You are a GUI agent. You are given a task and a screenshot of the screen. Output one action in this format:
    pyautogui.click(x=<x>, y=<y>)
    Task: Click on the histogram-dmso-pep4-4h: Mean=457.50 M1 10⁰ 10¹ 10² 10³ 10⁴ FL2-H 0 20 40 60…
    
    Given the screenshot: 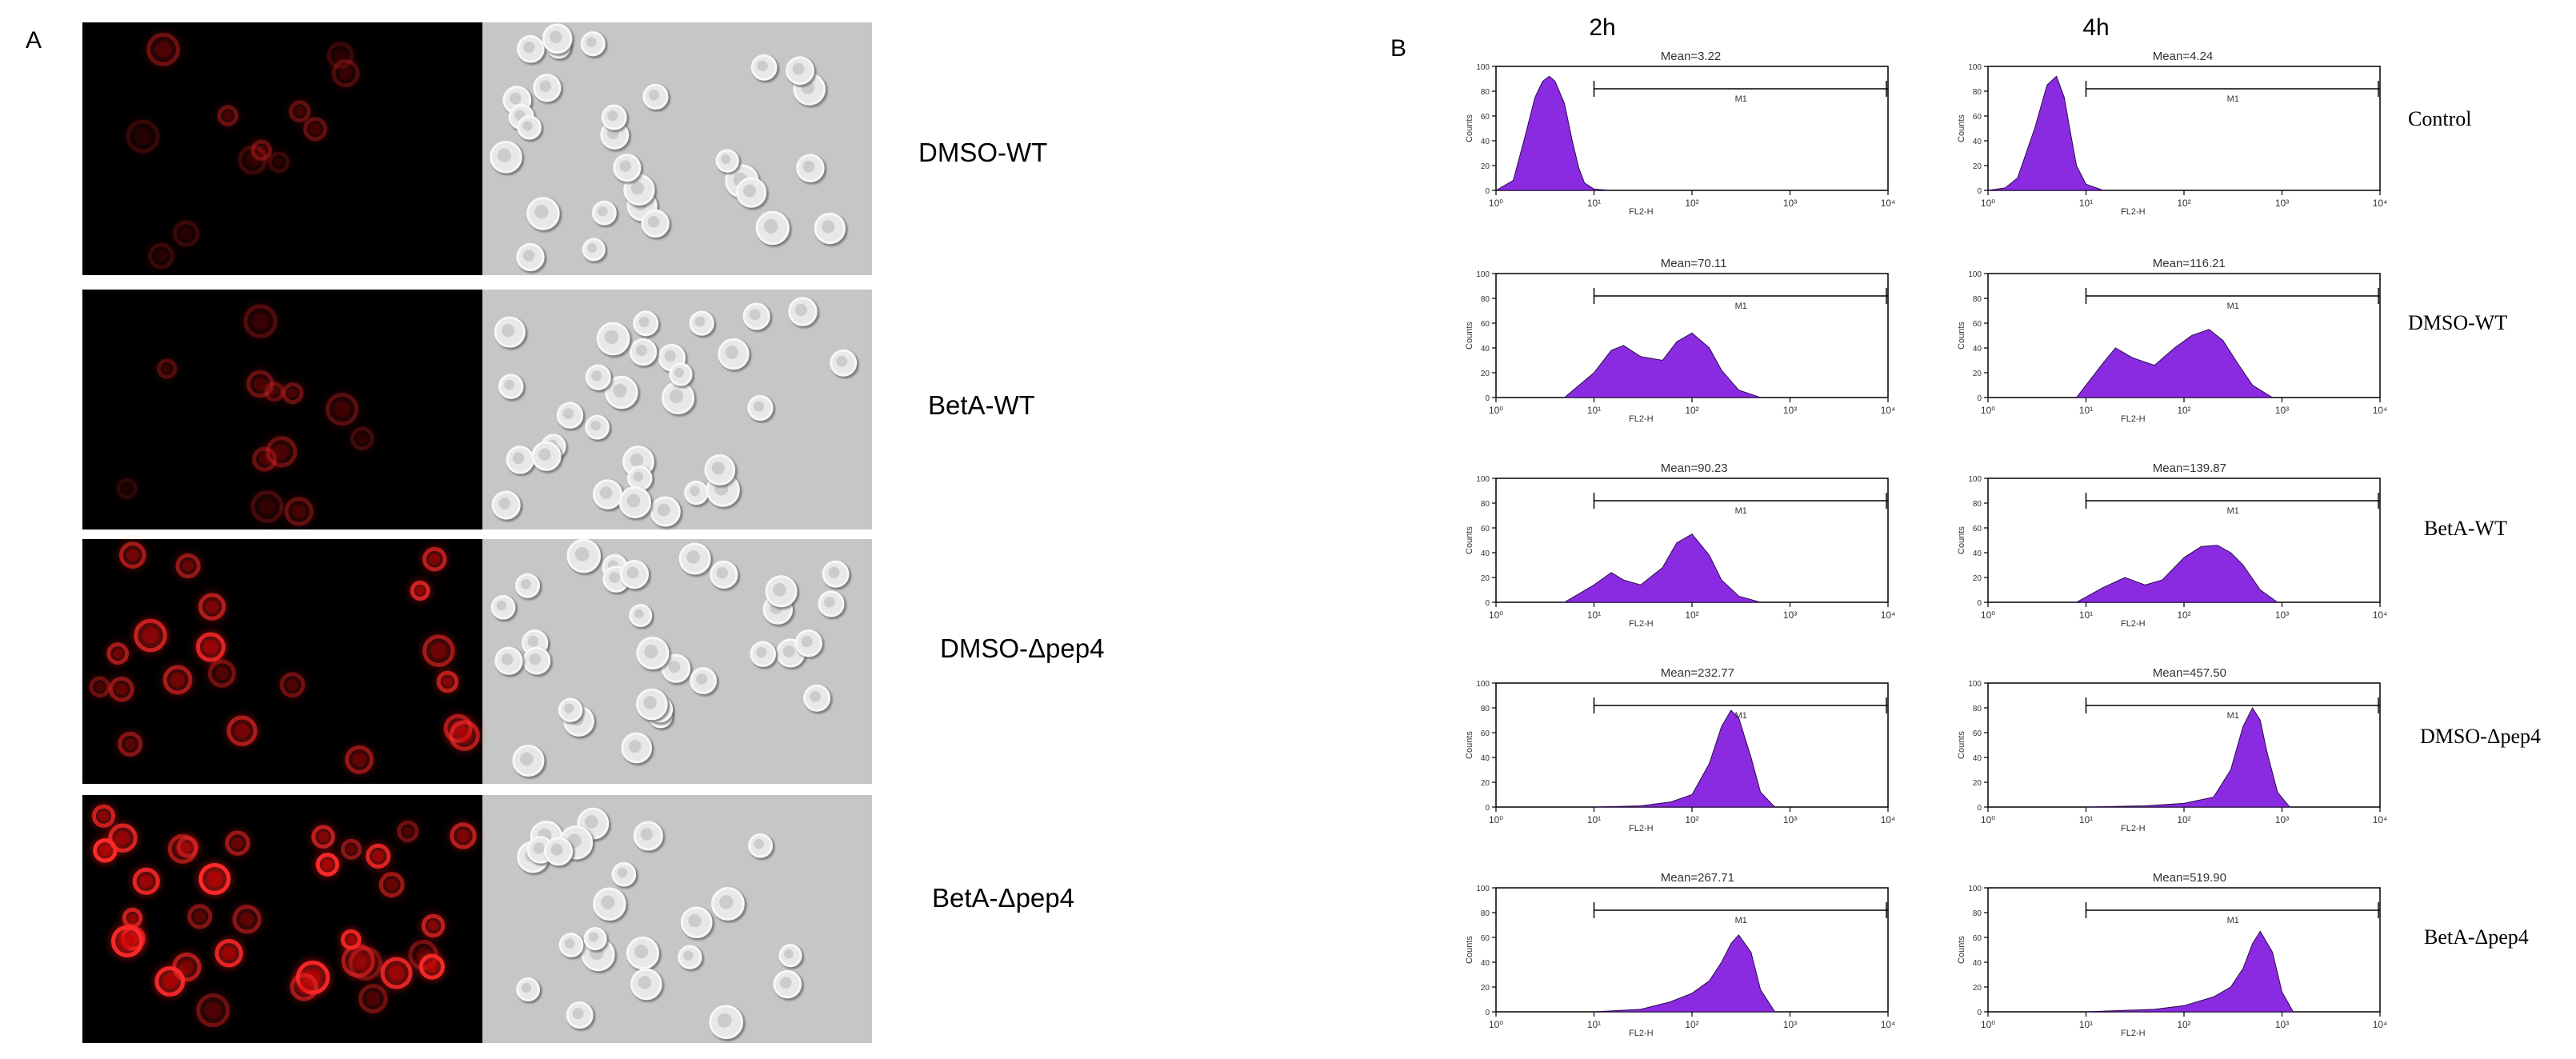 What is the action you would take?
    pyautogui.click(x=2172, y=749)
    